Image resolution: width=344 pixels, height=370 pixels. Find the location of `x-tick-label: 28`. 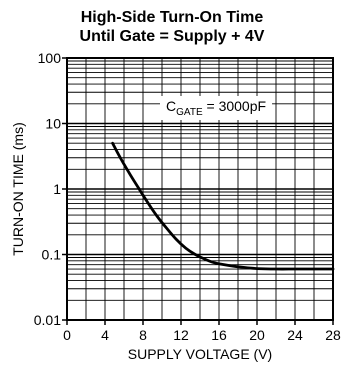

x-tick-label: 28 is located at coordinates (333, 335).